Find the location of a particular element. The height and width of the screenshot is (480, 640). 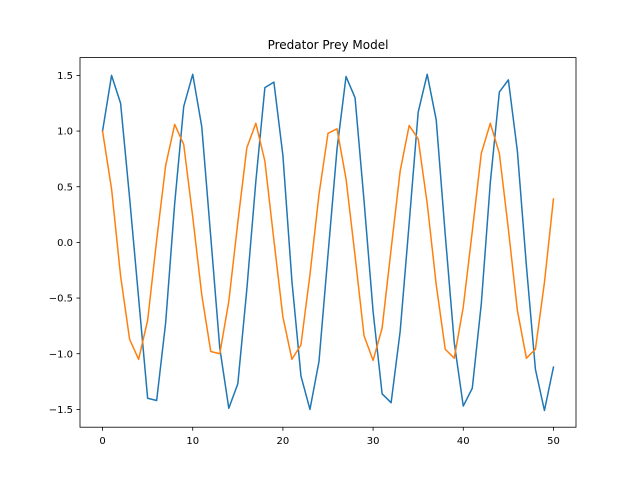

y-tick-label: 1.5 is located at coordinates (65, 76).